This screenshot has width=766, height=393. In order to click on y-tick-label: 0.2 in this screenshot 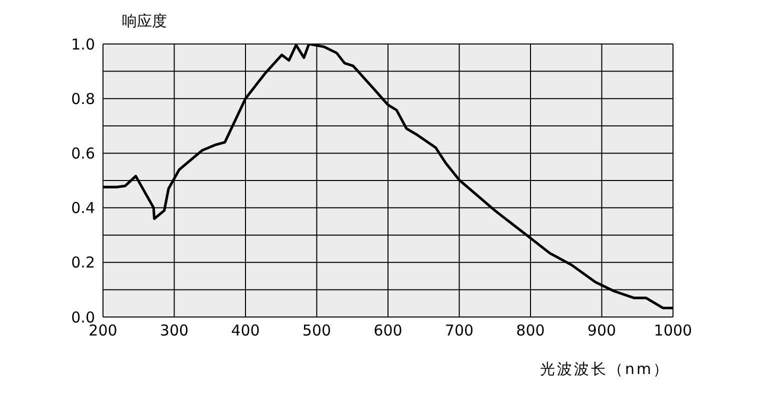, I will do `click(83, 263)`.